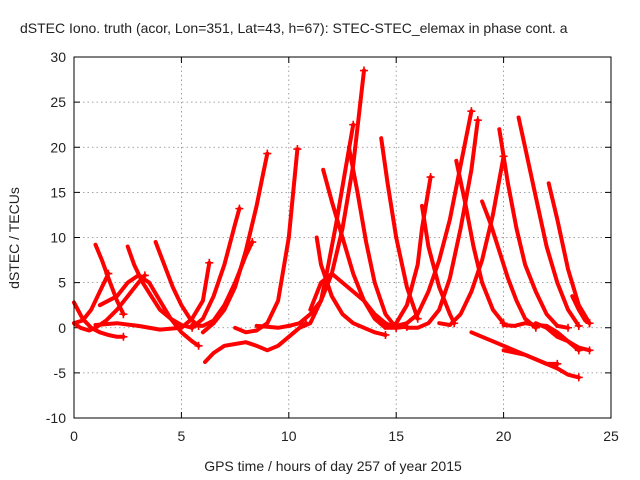 This screenshot has height=480, width=640. I want to click on y-tick-label: 5, so click(62, 283).